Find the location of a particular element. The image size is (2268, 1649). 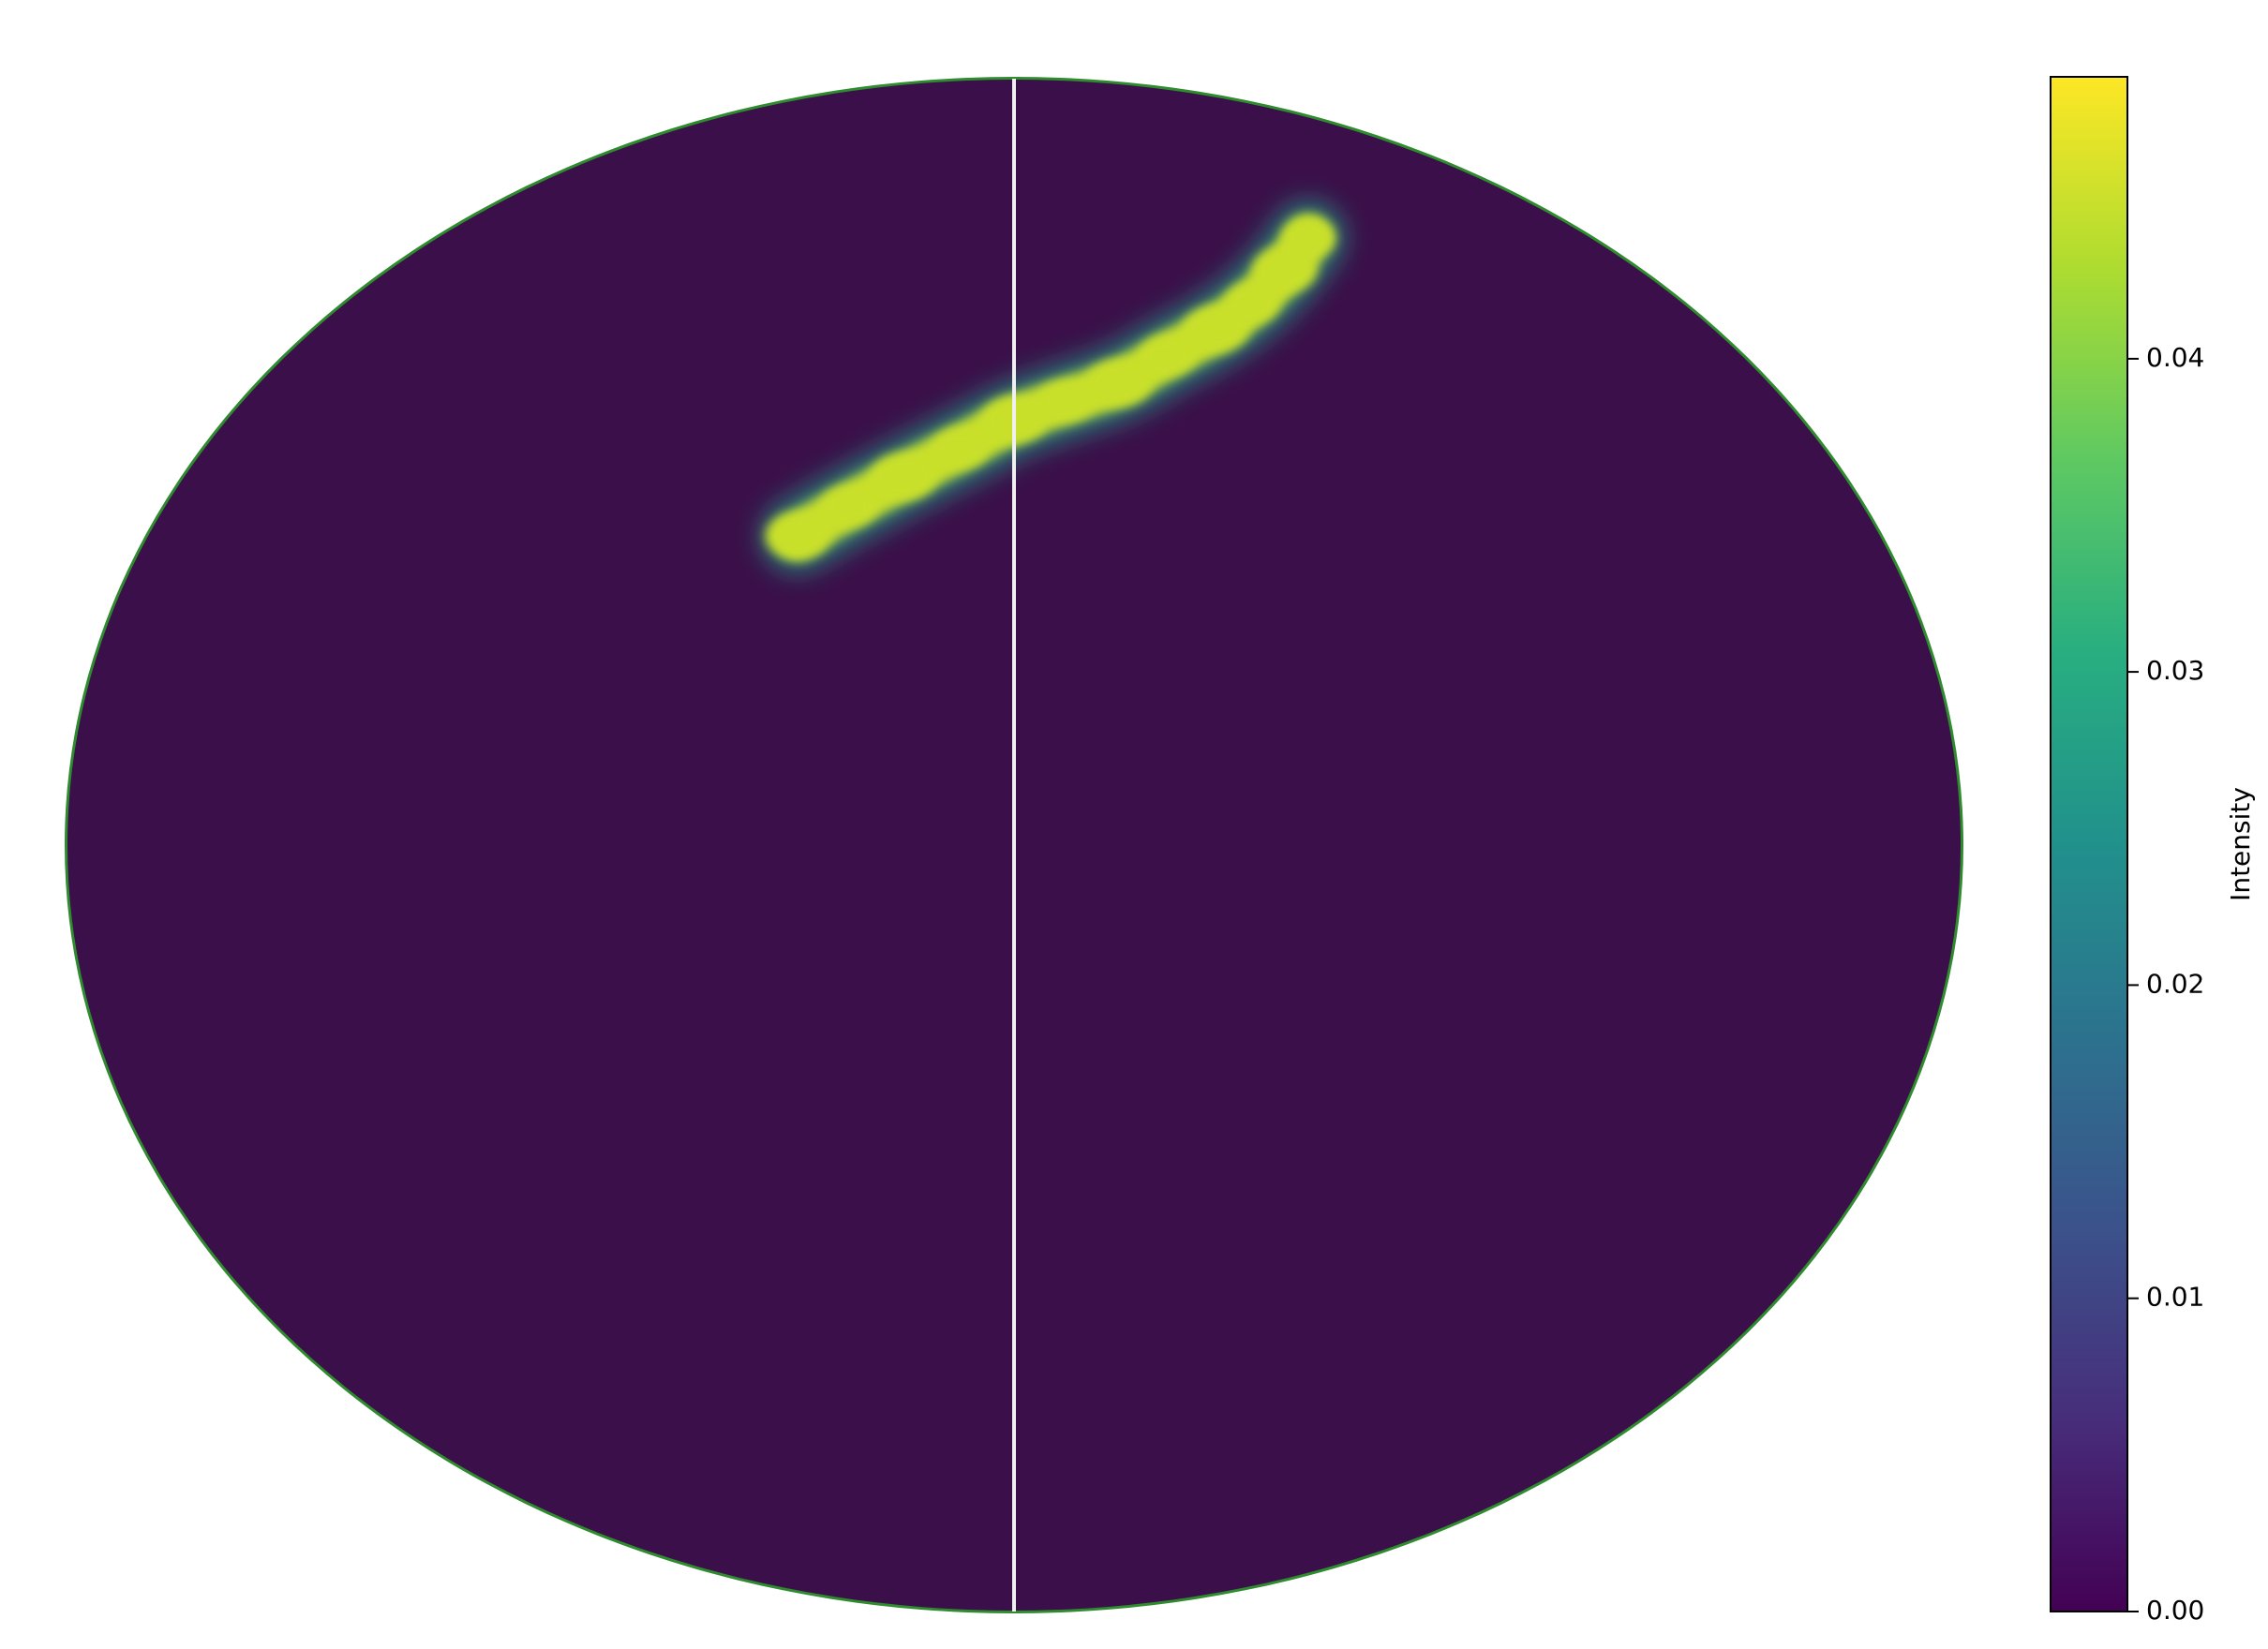

colorbar-tick-label: 0.03 is located at coordinates (2175, 670).